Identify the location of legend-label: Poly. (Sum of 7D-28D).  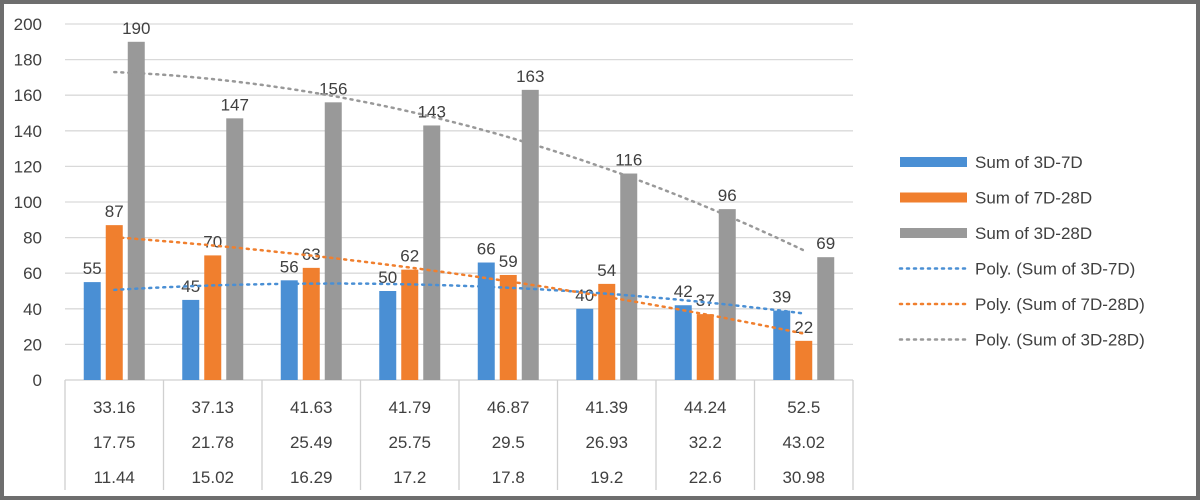
(1060, 304).